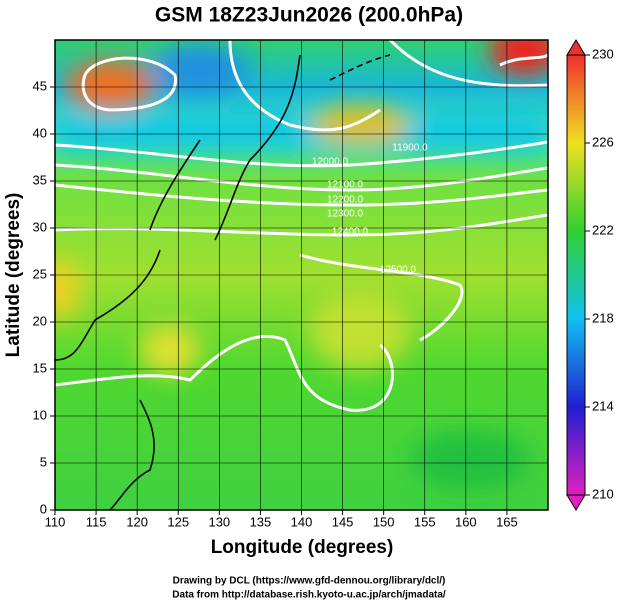 The width and height of the screenshot is (619, 605). I want to click on x-tick-label: 120, so click(137, 521).